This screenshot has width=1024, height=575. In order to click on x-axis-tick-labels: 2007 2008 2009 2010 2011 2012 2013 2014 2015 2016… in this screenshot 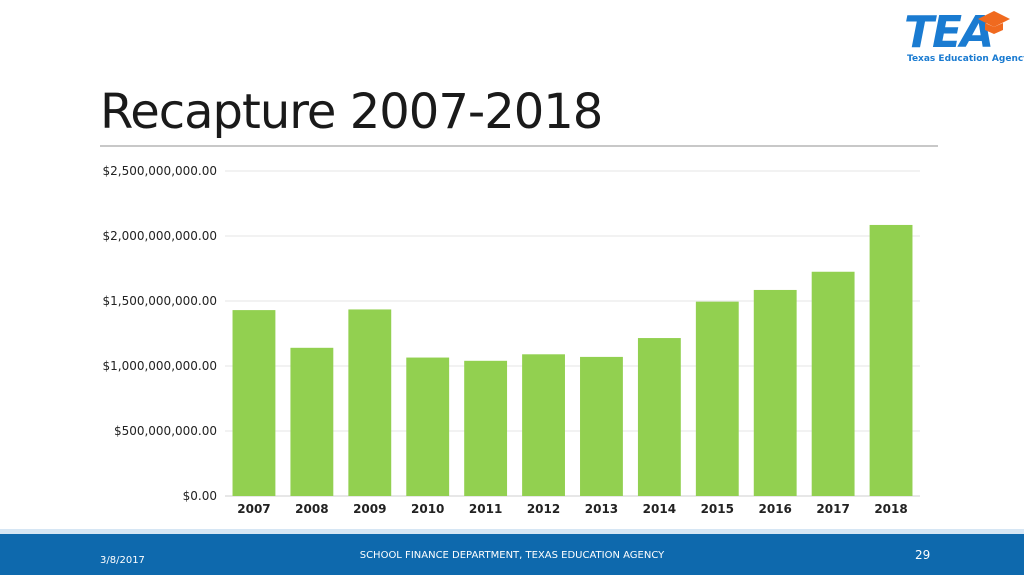, I will do `click(572, 509)`.